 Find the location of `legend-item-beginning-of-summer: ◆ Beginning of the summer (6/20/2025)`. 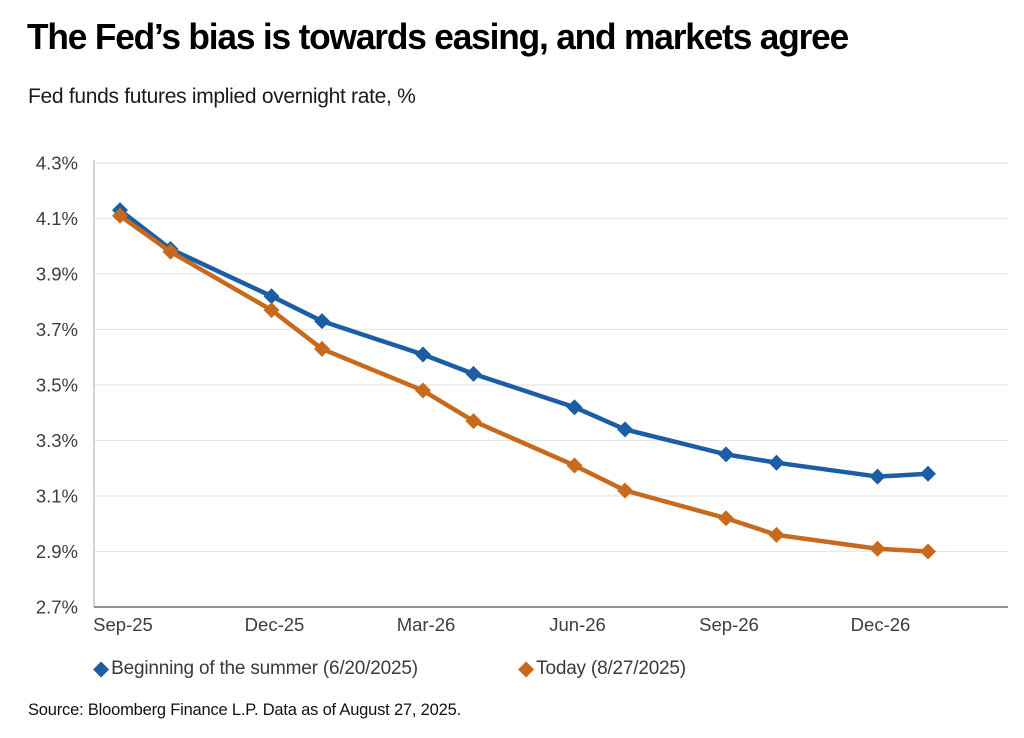

legend-item-beginning-of-summer: ◆ Beginning of the summer (6/20/2025) is located at coordinates (255, 669).